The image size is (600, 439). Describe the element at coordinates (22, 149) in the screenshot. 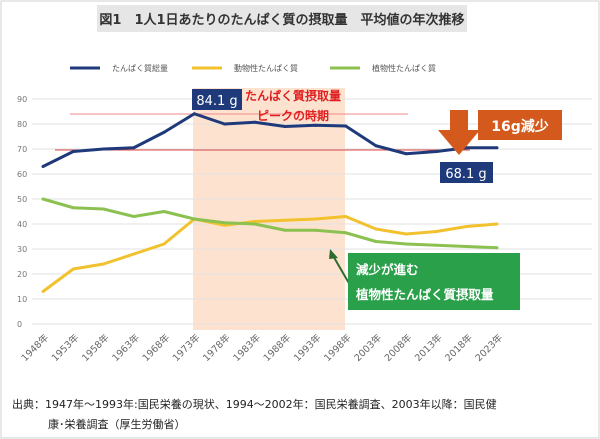

I see `y-tick-label: 70` at that location.